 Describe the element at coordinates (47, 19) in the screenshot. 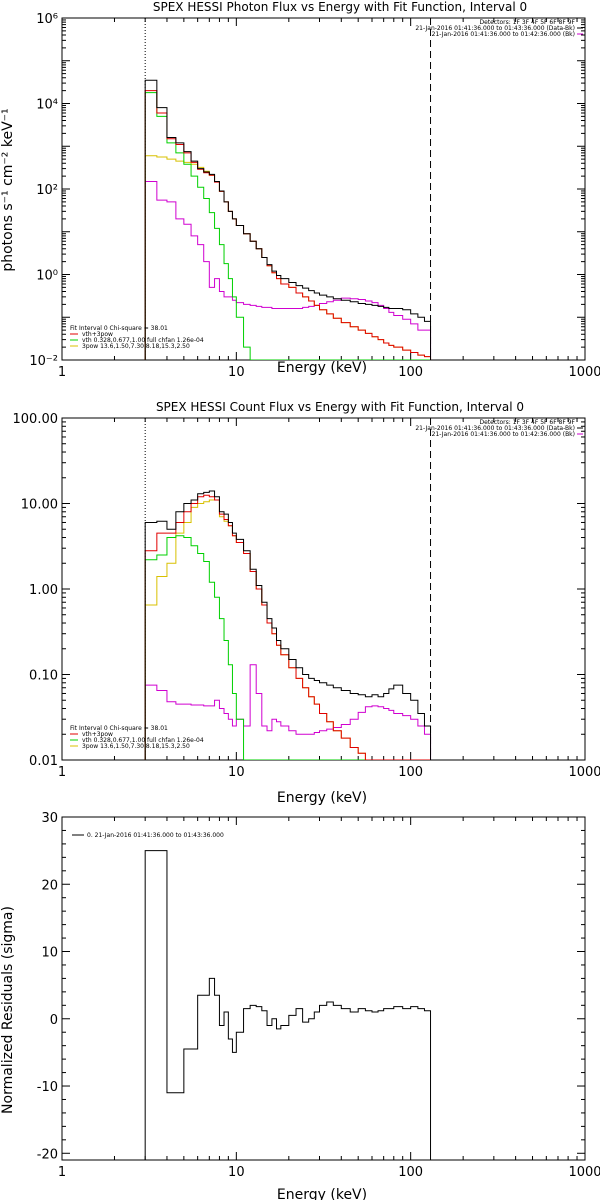

I see `panel1-ytick-label: 10⁶` at that location.